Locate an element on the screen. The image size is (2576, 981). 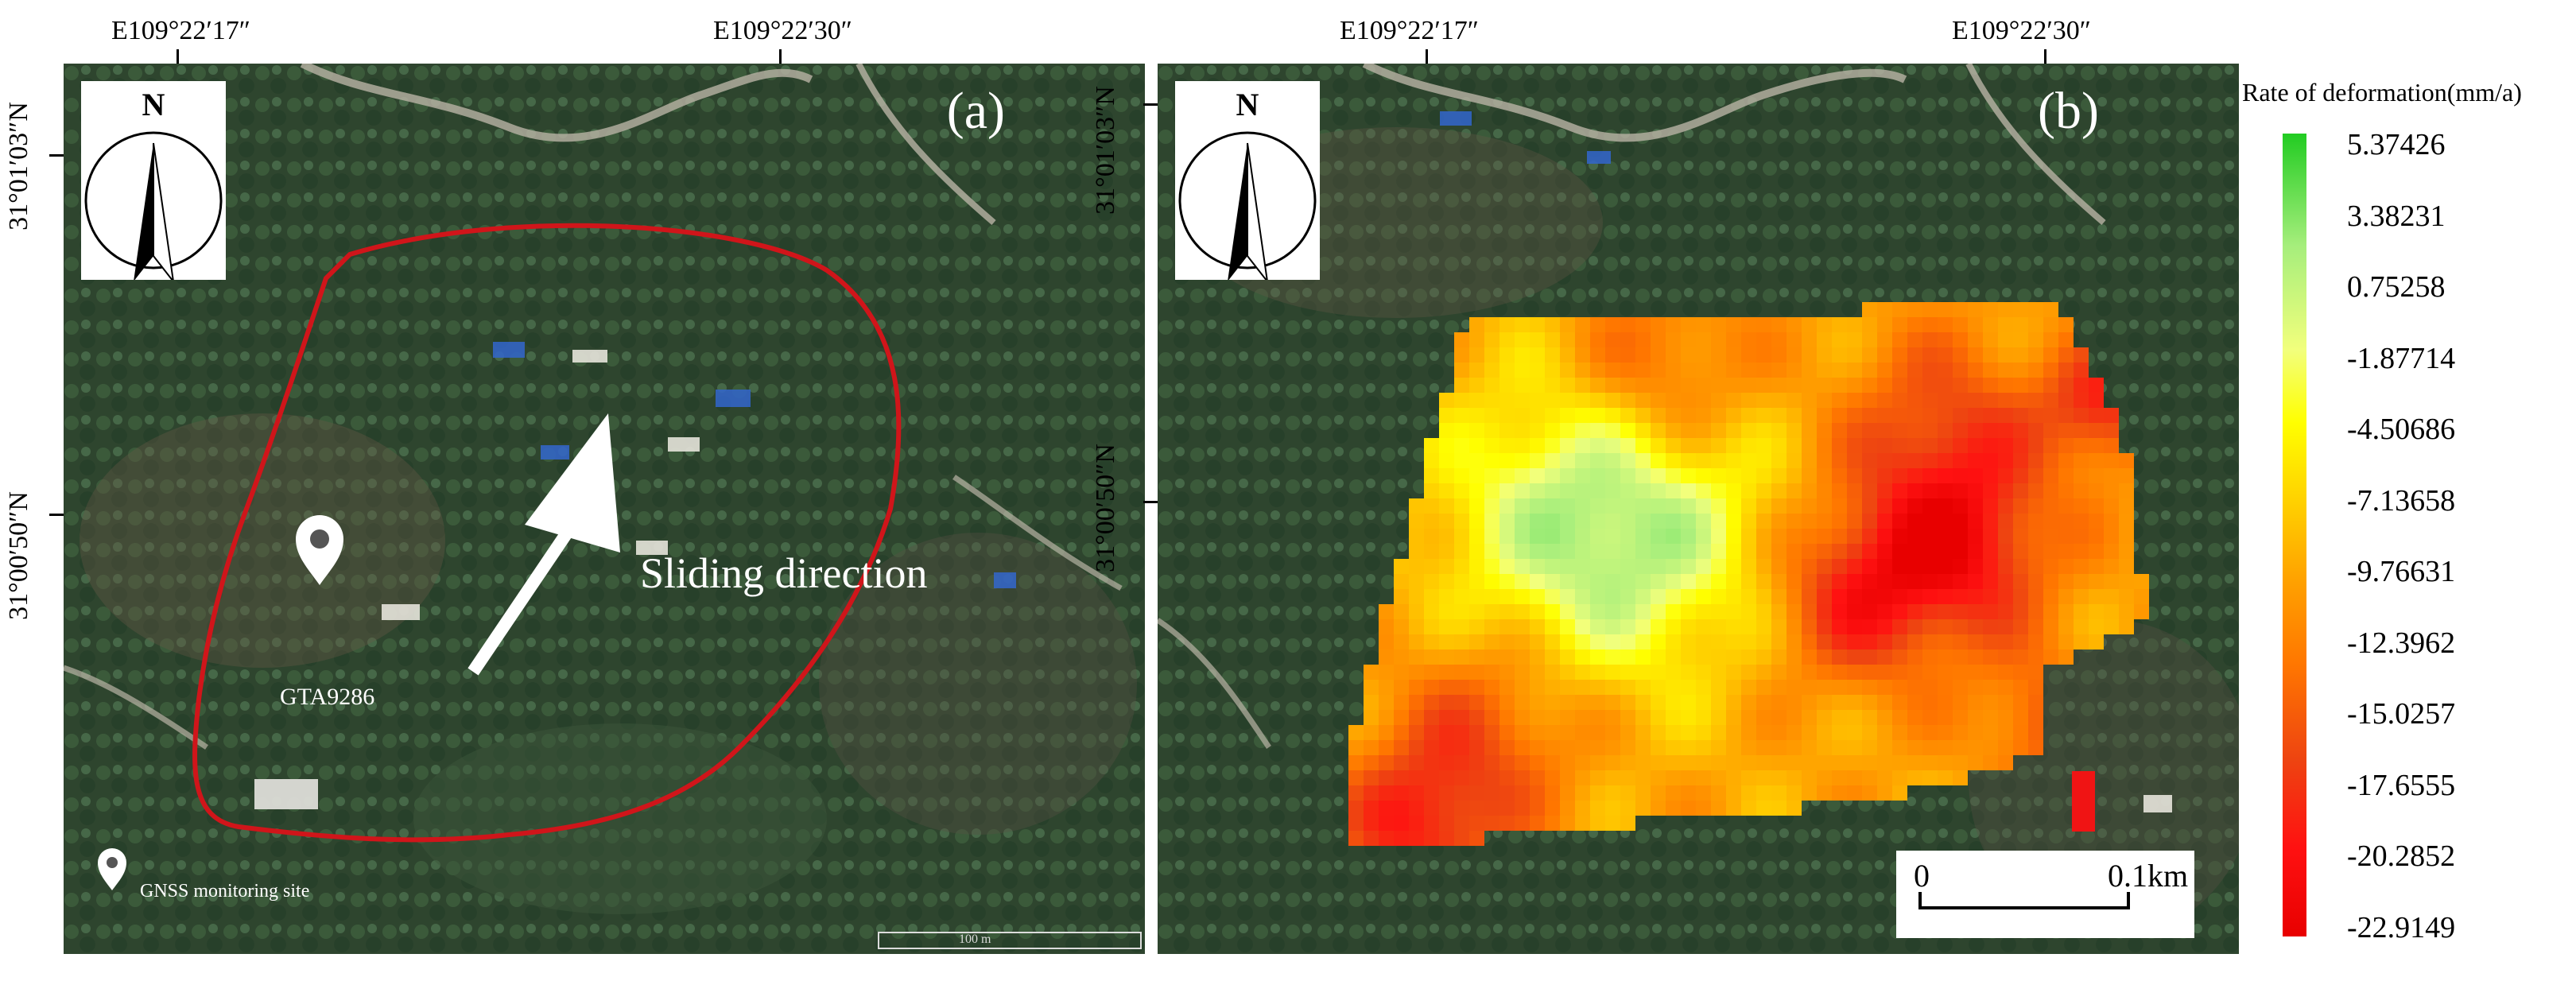
panel-letter-a: (a) is located at coordinates (975, 111).